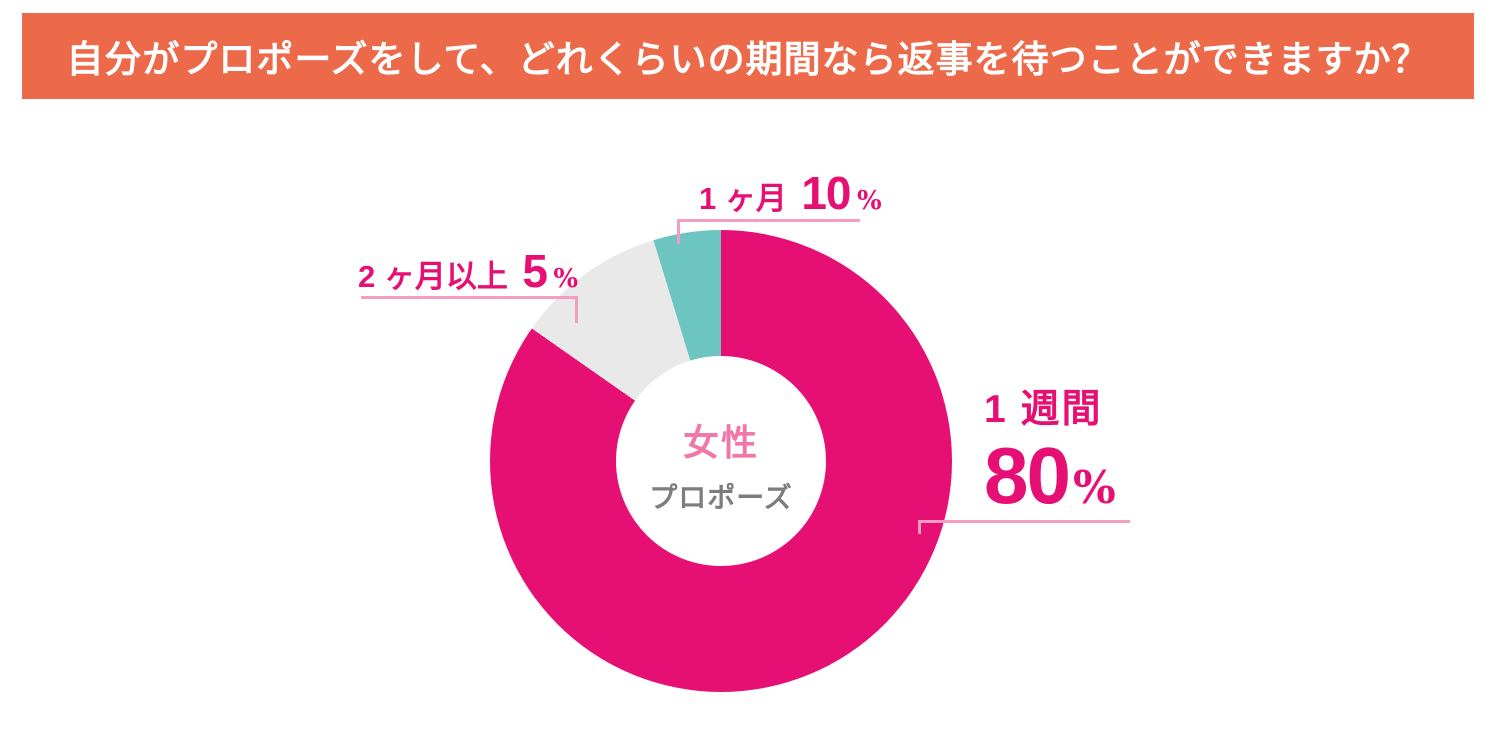  I want to click on callout-1week: 1 週間 80 %, so click(1050, 447).